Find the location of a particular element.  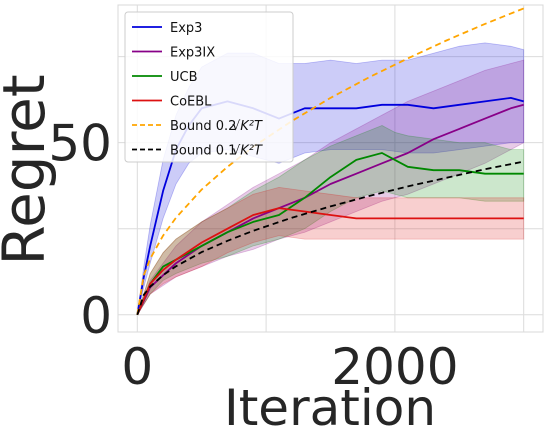

legend-label-coebl: CoEBL is located at coordinates (191, 102).